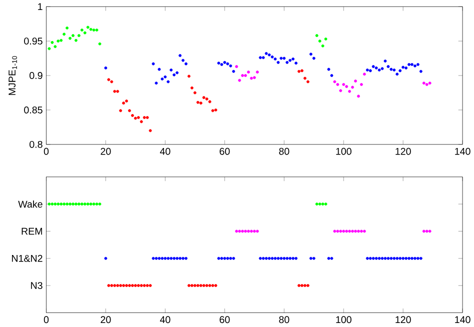 The image size is (474, 327). What do you see at coordinates (46, 319) in the screenshot?
I see `x-tick-label: 0` at bounding box center [46, 319].